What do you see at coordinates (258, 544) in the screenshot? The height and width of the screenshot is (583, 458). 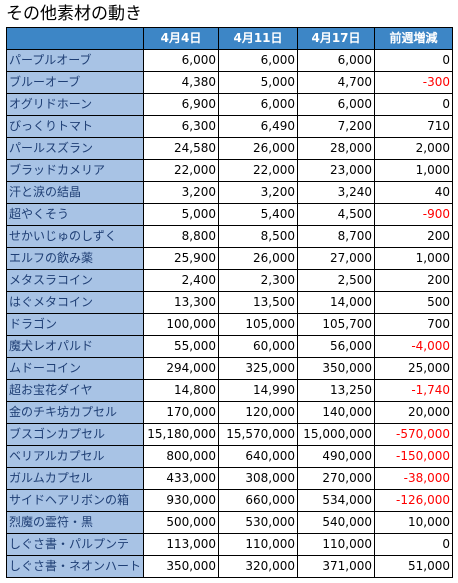 I see `price-cell-apr11: 110,000` at bounding box center [258, 544].